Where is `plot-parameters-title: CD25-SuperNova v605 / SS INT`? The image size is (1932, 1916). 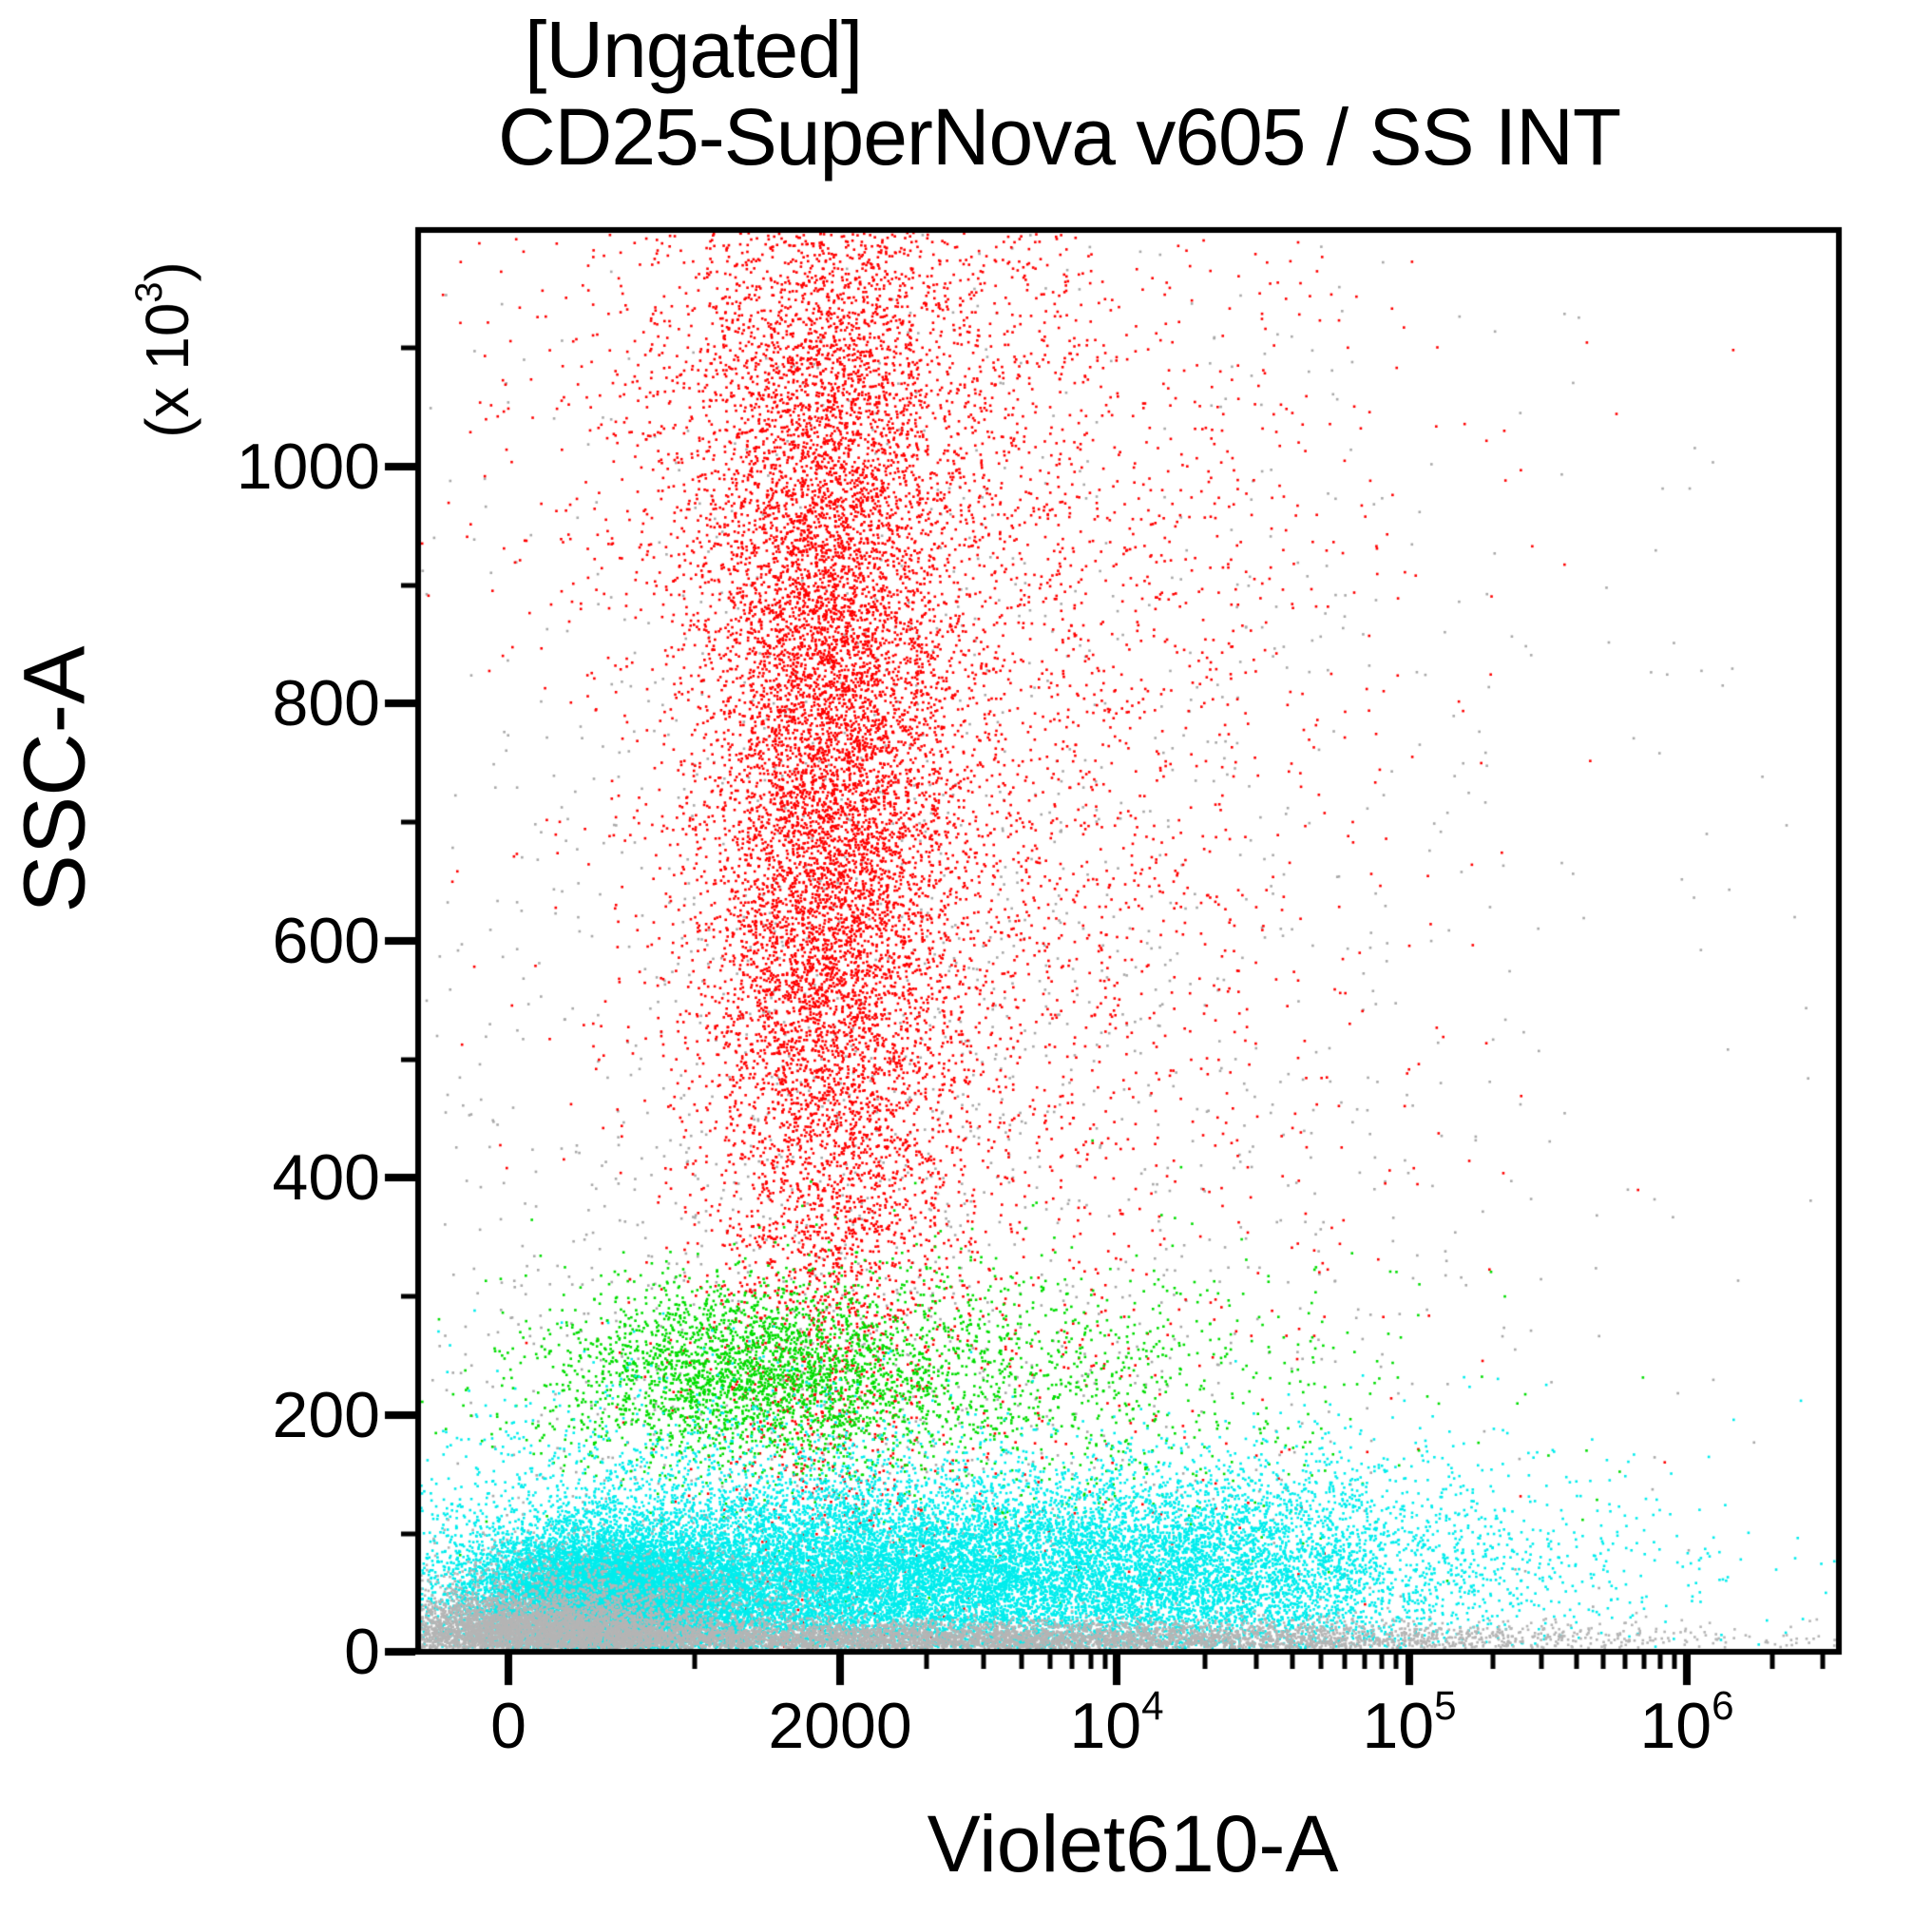 plot-parameters-title: CD25-SuperNova v605 / SS INT is located at coordinates (1059, 137).